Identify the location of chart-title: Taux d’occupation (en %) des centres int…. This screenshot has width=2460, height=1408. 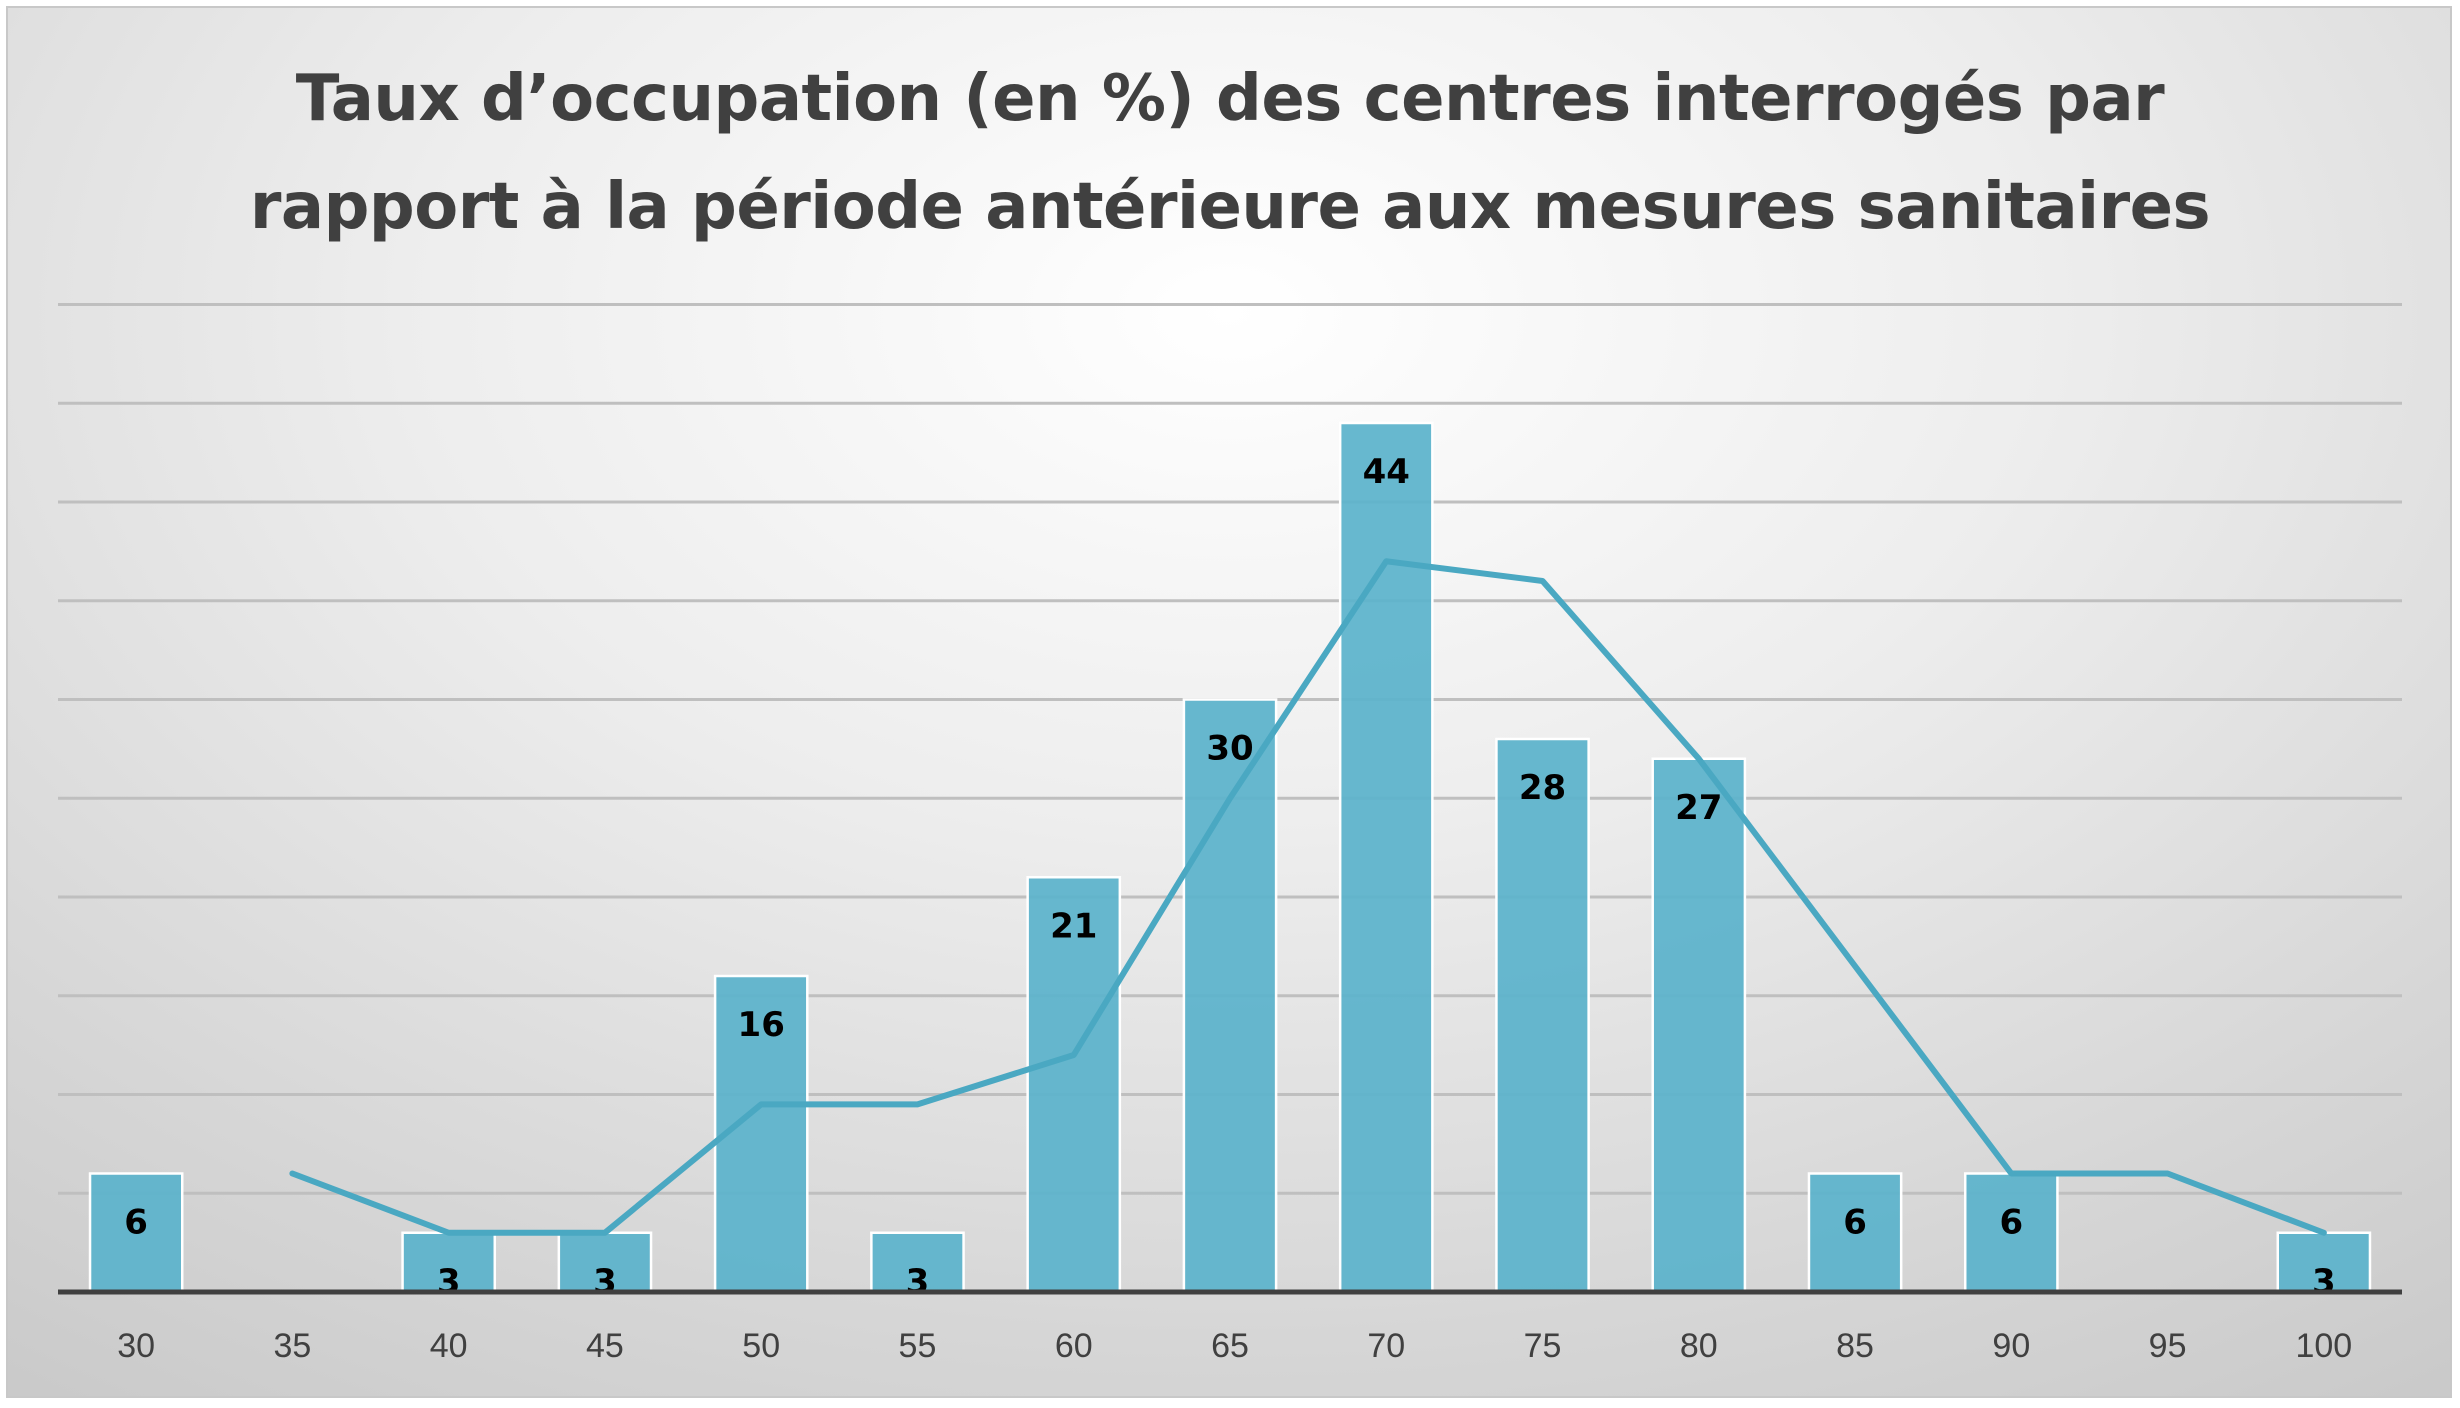
(1230, 153).